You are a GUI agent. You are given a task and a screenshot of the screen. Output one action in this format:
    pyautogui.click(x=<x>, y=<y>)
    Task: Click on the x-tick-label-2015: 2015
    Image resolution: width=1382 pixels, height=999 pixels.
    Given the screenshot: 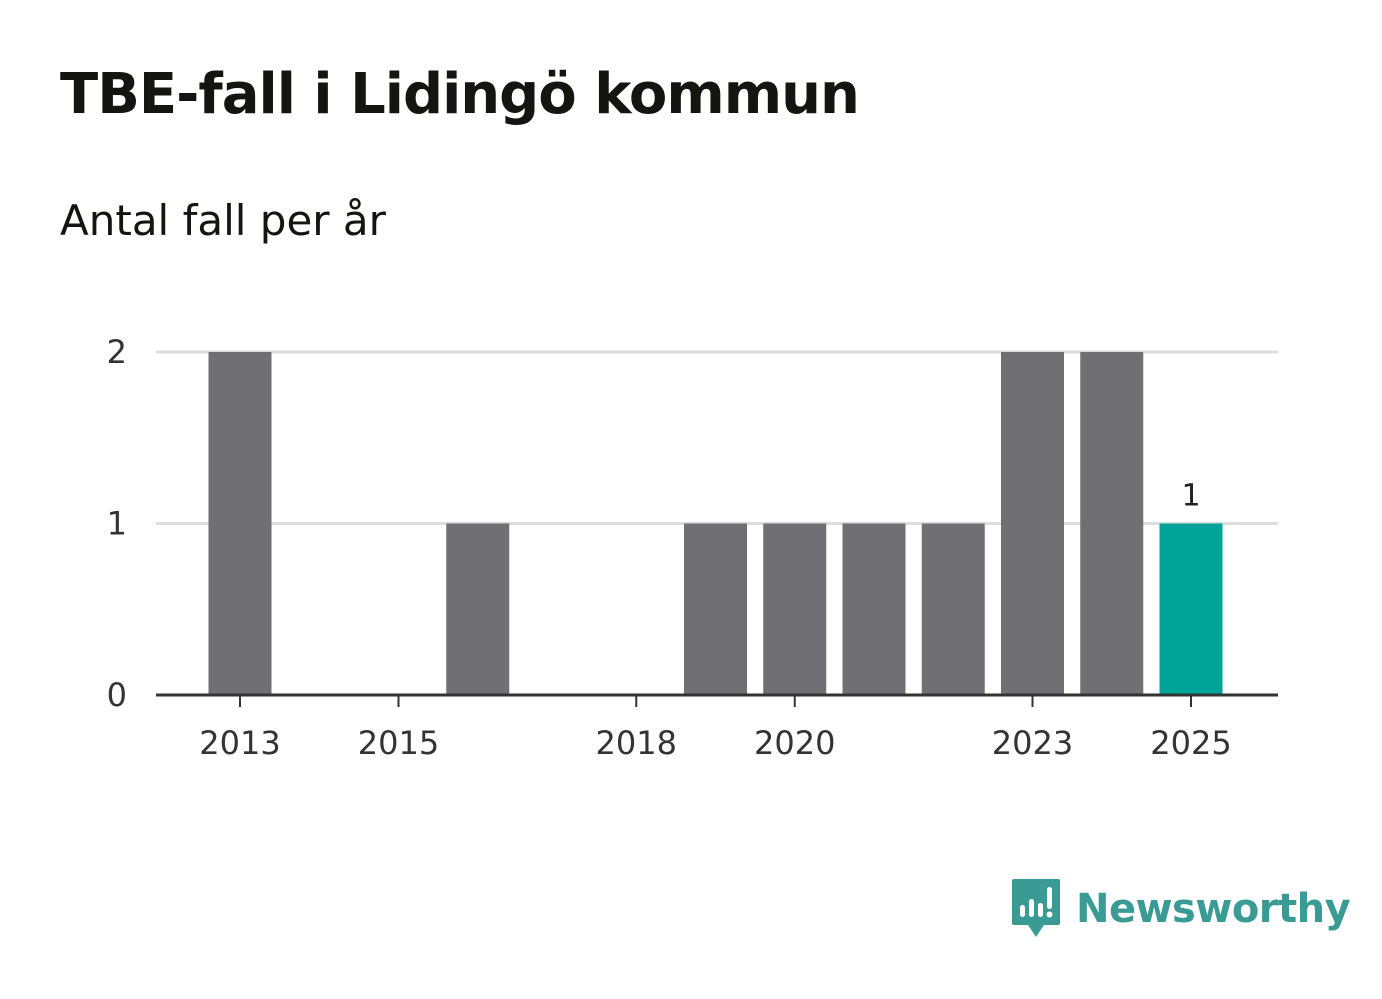 What is the action you would take?
    pyautogui.click(x=398, y=743)
    